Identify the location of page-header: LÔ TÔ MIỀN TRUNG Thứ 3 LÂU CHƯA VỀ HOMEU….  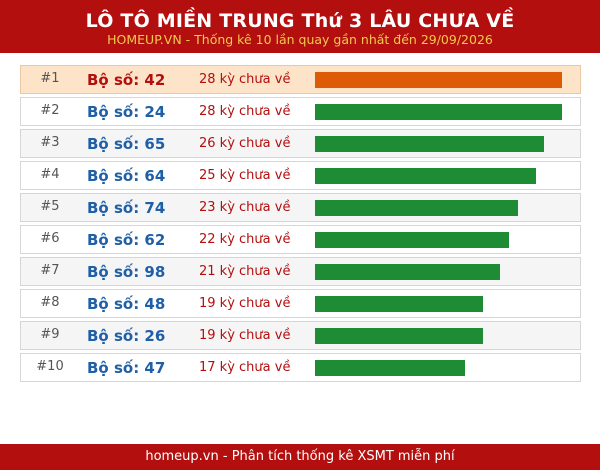
(300, 26).